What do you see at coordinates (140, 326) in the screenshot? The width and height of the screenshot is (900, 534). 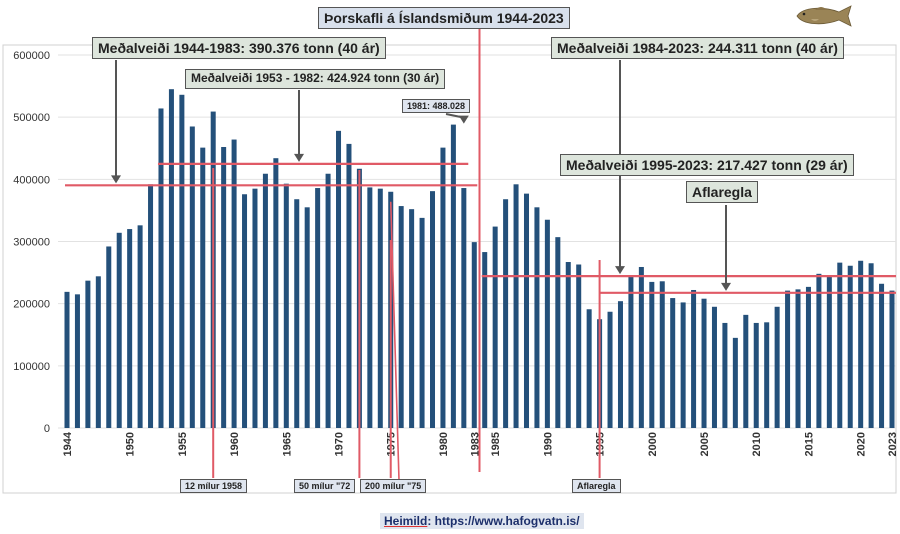 I see `bar-1951` at bounding box center [140, 326].